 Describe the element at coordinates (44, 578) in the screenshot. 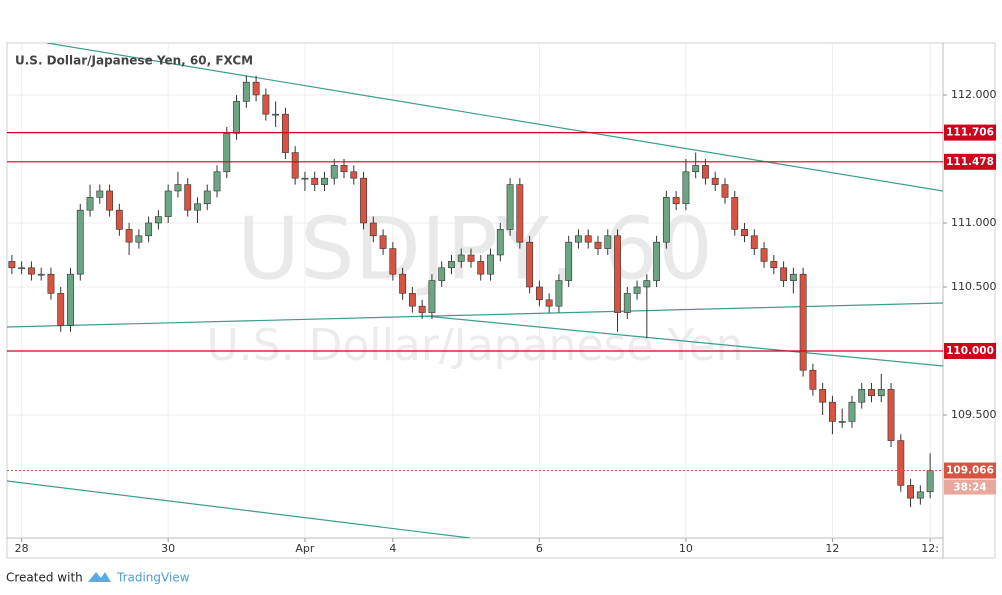

I see `footer-prefix: Created with` at that location.